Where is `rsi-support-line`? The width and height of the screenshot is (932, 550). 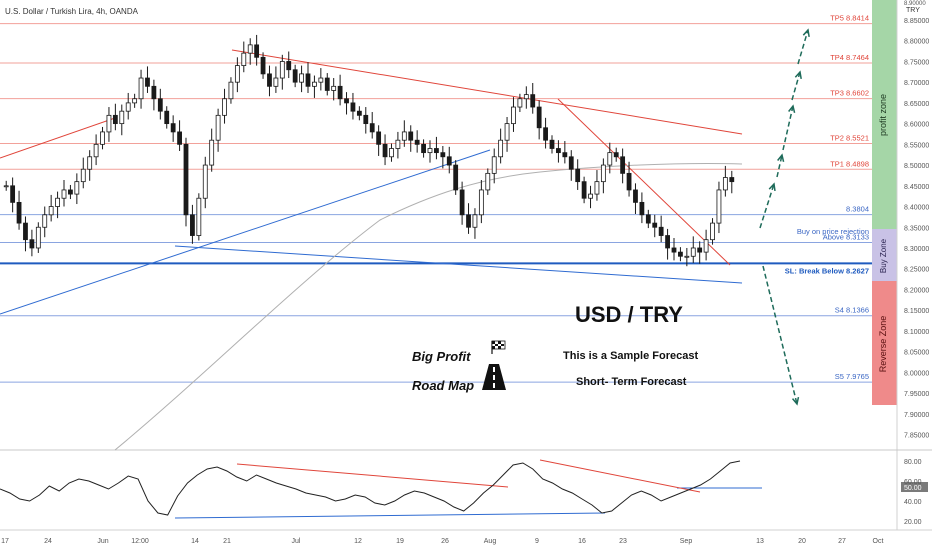 rsi-support-line is located at coordinates (390, 515).